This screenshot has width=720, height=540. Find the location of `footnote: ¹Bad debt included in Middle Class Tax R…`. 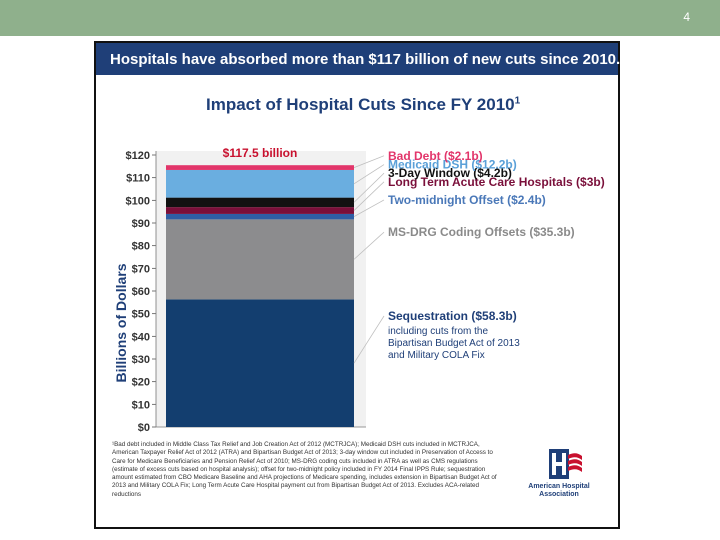

footnote: ¹Bad debt included in Middle Class Tax R… is located at coordinates (304, 469).